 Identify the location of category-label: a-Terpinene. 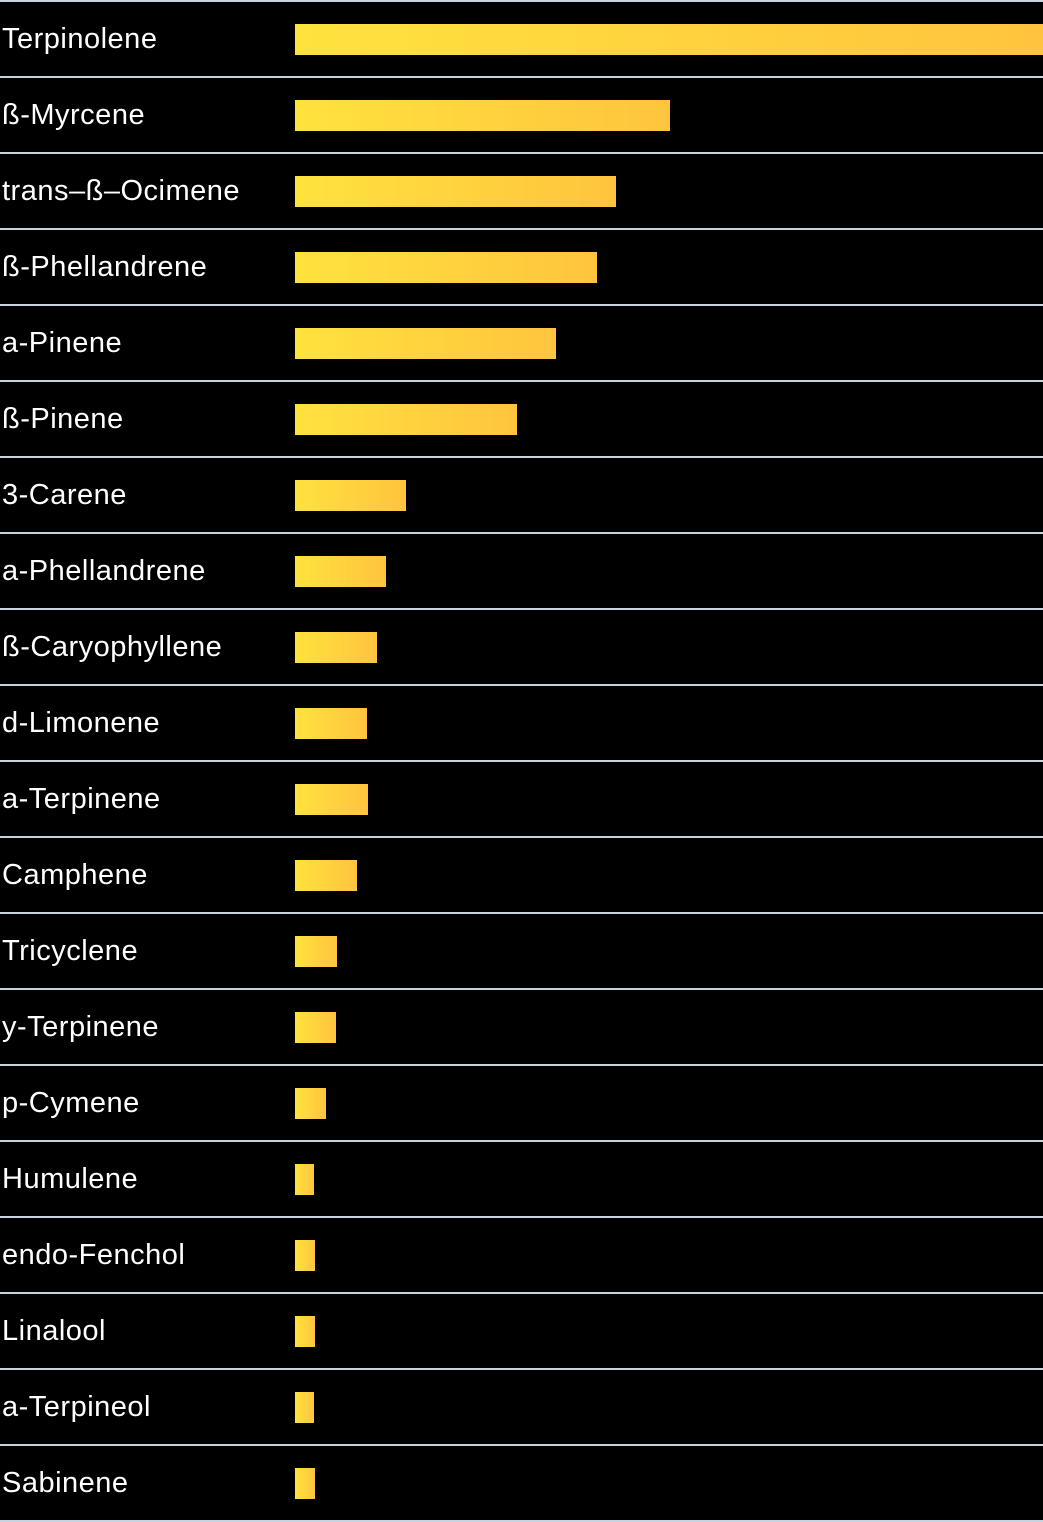
(81, 798).